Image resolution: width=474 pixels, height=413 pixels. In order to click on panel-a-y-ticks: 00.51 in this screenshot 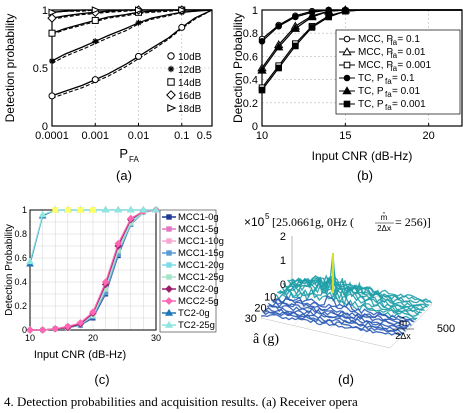, I will do `click(40, 69)`.